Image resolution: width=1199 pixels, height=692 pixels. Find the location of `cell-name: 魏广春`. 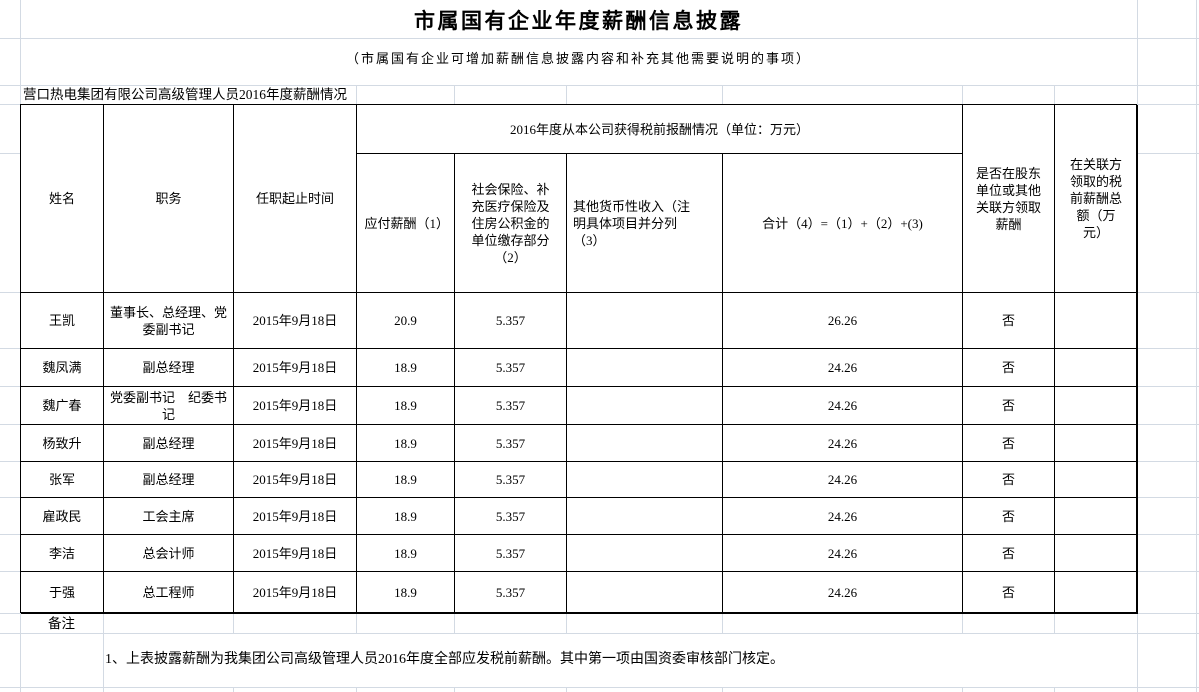

cell-name: 魏广春 is located at coordinates (62, 406).